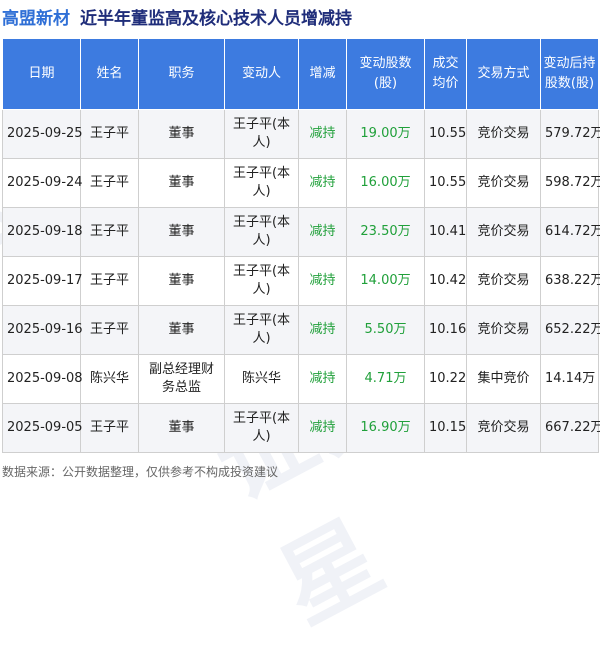 Image resolution: width=600 pixels, height=649 pixels. What do you see at coordinates (42, 183) in the screenshot?
I see `date-cell: 2025-09-24` at bounding box center [42, 183].